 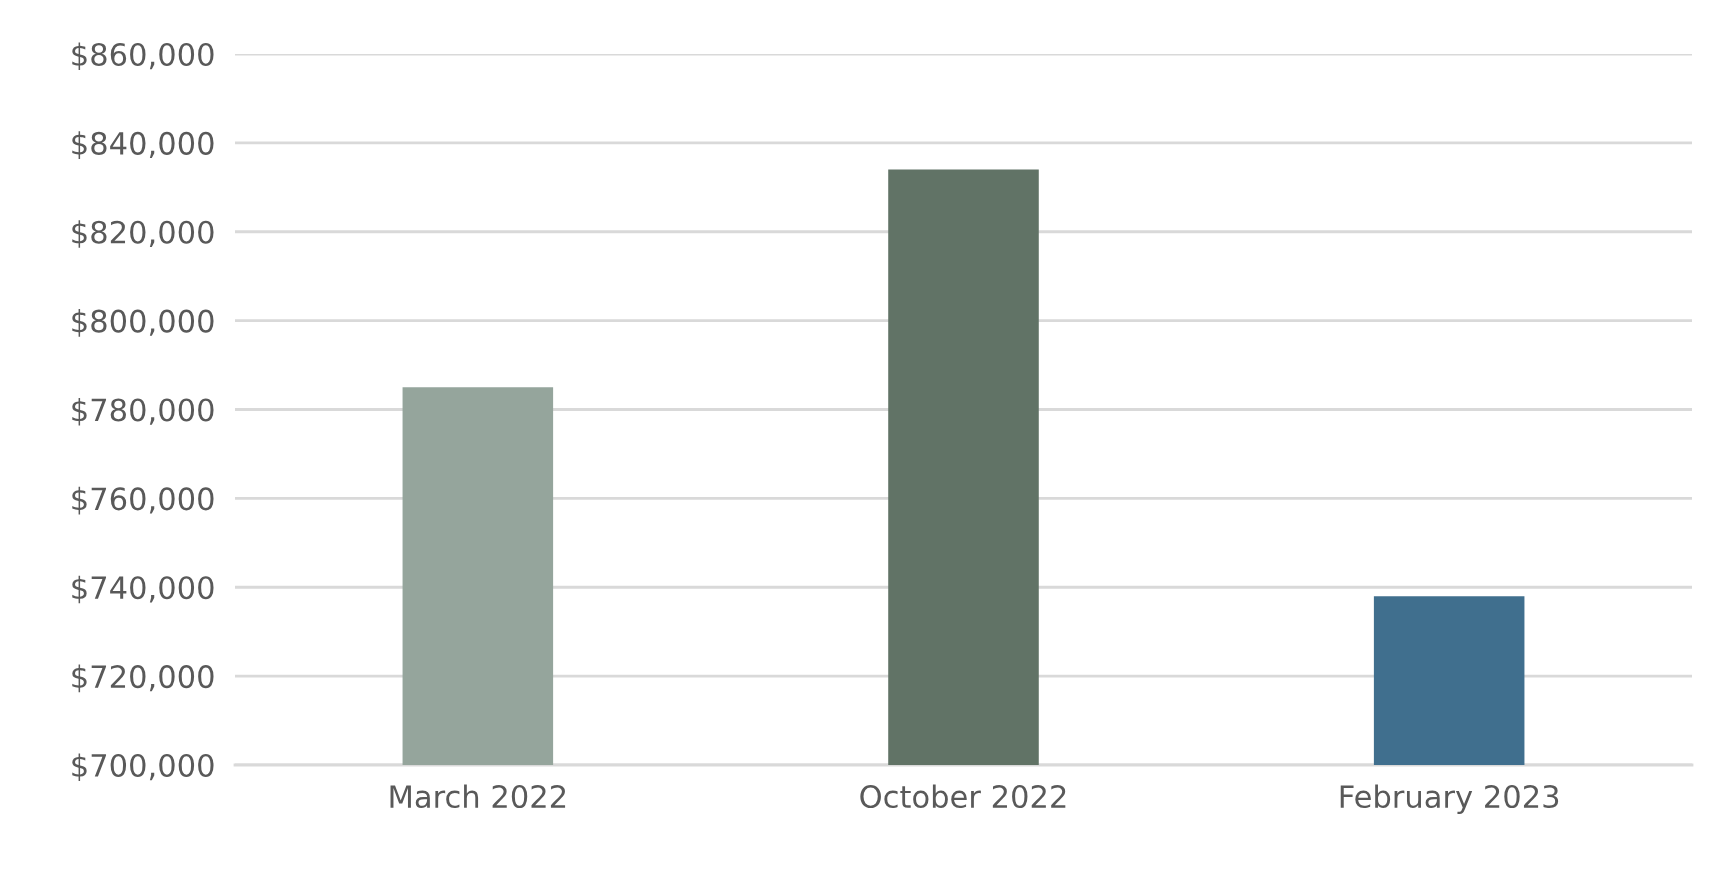 I want to click on x-tick-label: October 2022, so click(x=963, y=796).